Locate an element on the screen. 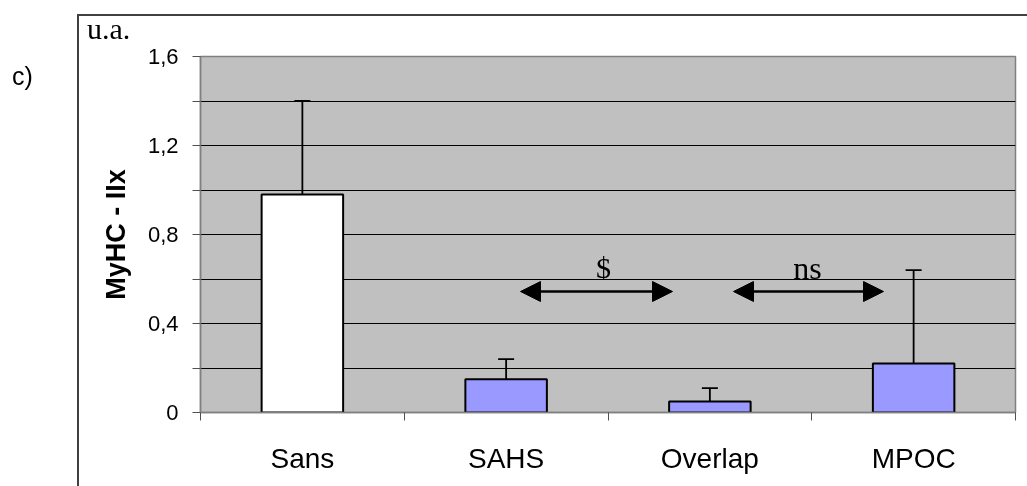 The height and width of the screenshot is (486, 1027). y-tick-label: 1,6 is located at coordinates (163, 56).